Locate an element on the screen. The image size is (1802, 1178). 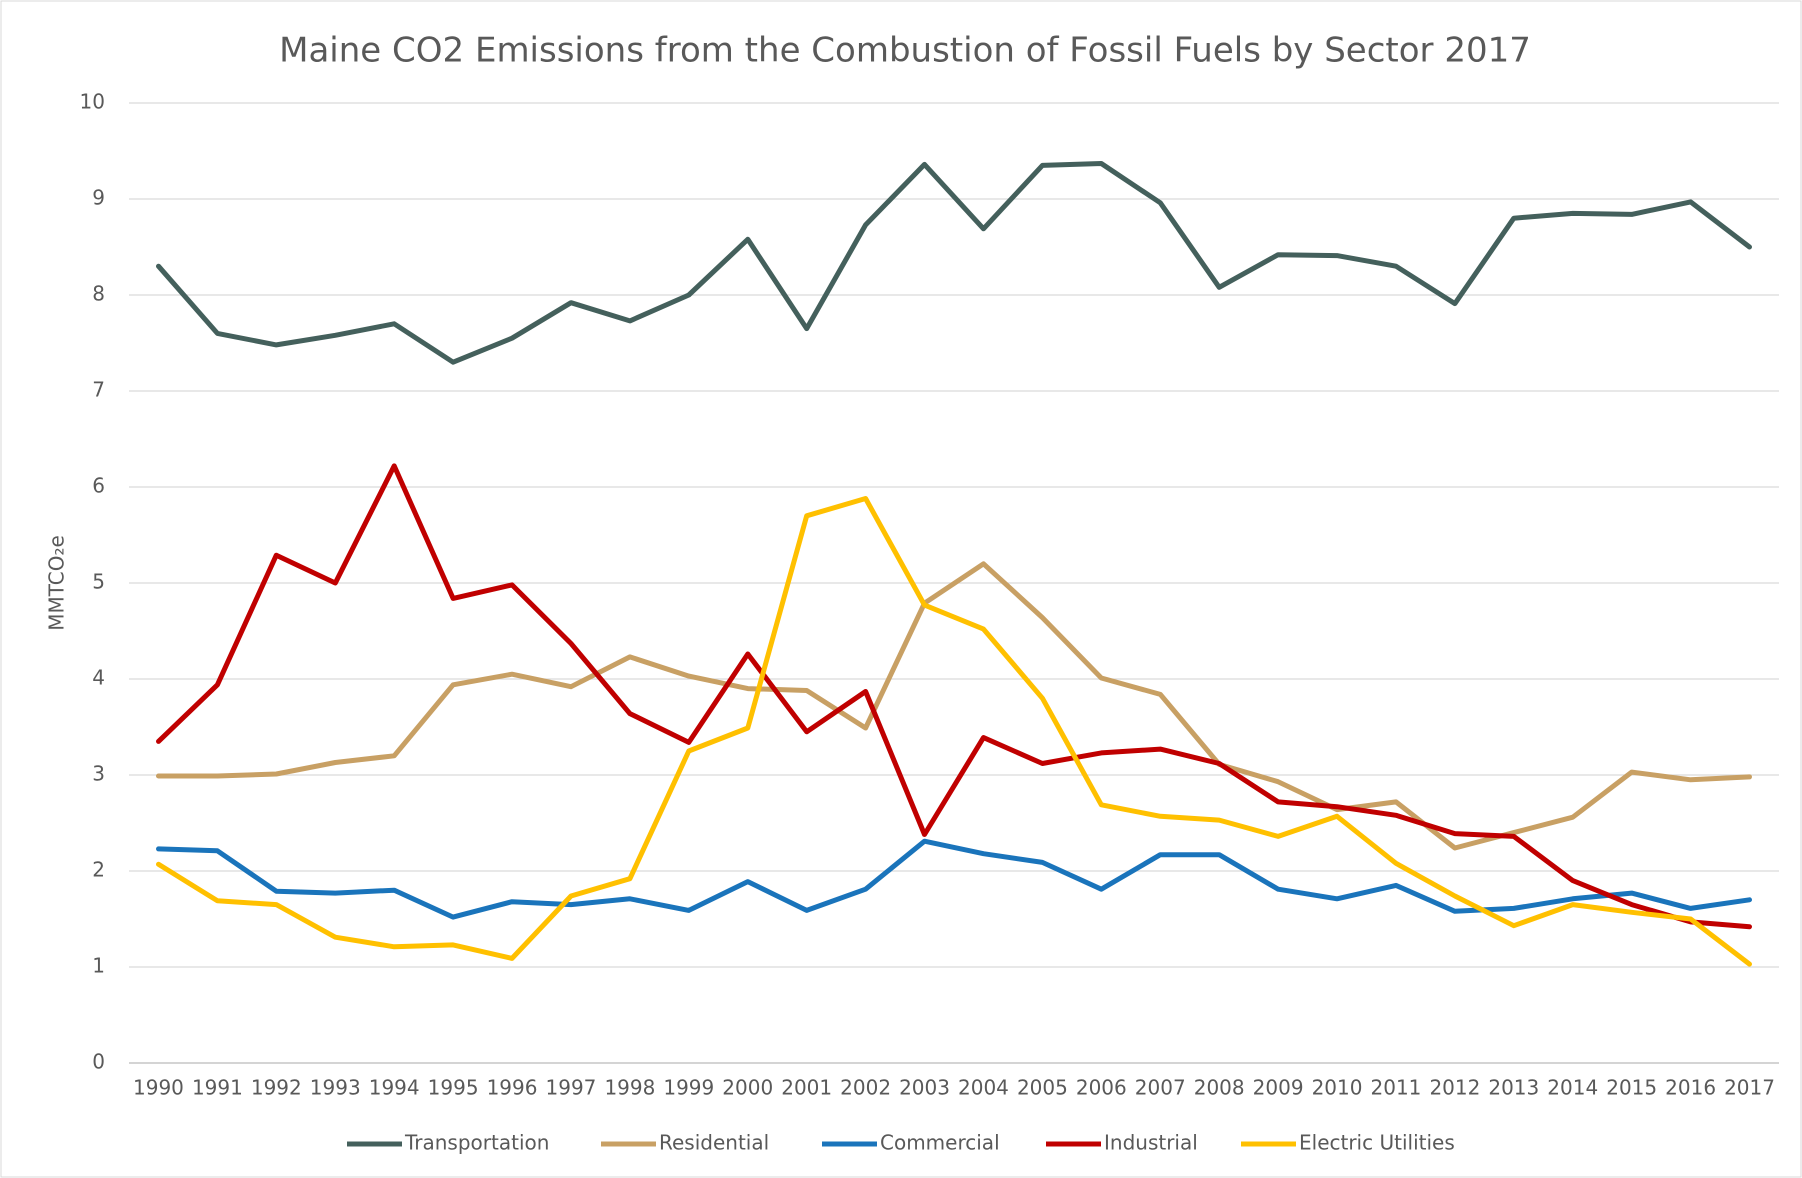
x-tick-label: 2013 is located at coordinates (1513, 1088).